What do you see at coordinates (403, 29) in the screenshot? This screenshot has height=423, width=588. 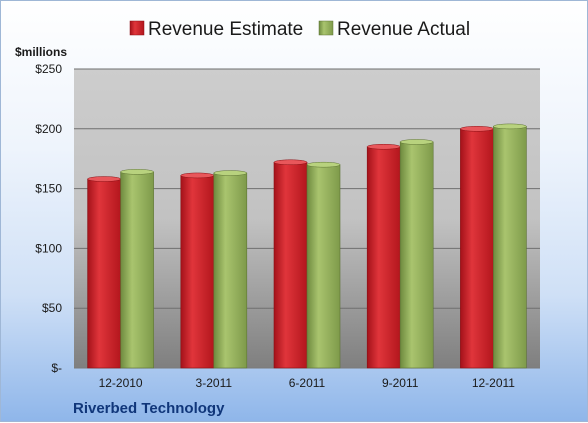 I see `legend-label-revenue-actual: Revenue Actual` at bounding box center [403, 29].